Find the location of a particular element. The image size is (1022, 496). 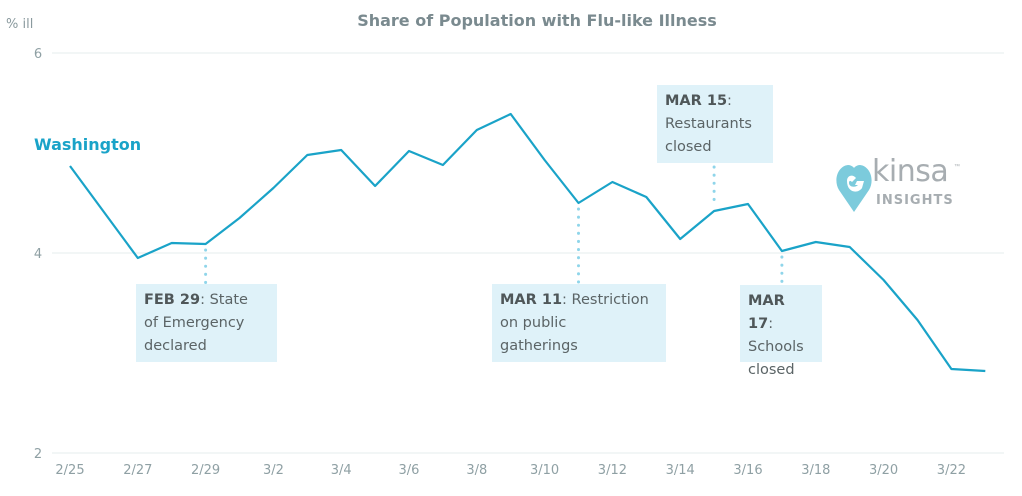

annotation-line: Restaurants is located at coordinates (708, 124).